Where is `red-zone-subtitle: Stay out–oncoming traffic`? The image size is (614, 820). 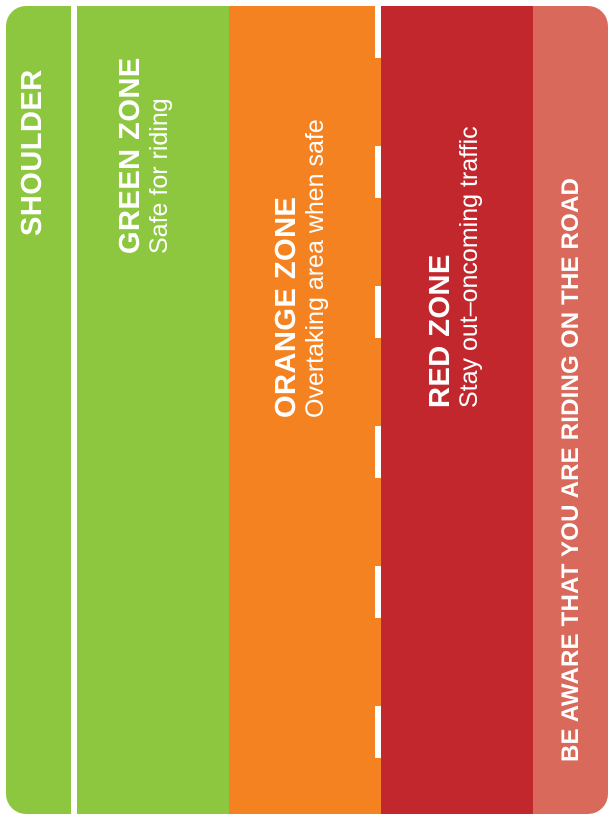
red-zone-subtitle: Stay out–oncoming traffic is located at coordinates (469, 267).